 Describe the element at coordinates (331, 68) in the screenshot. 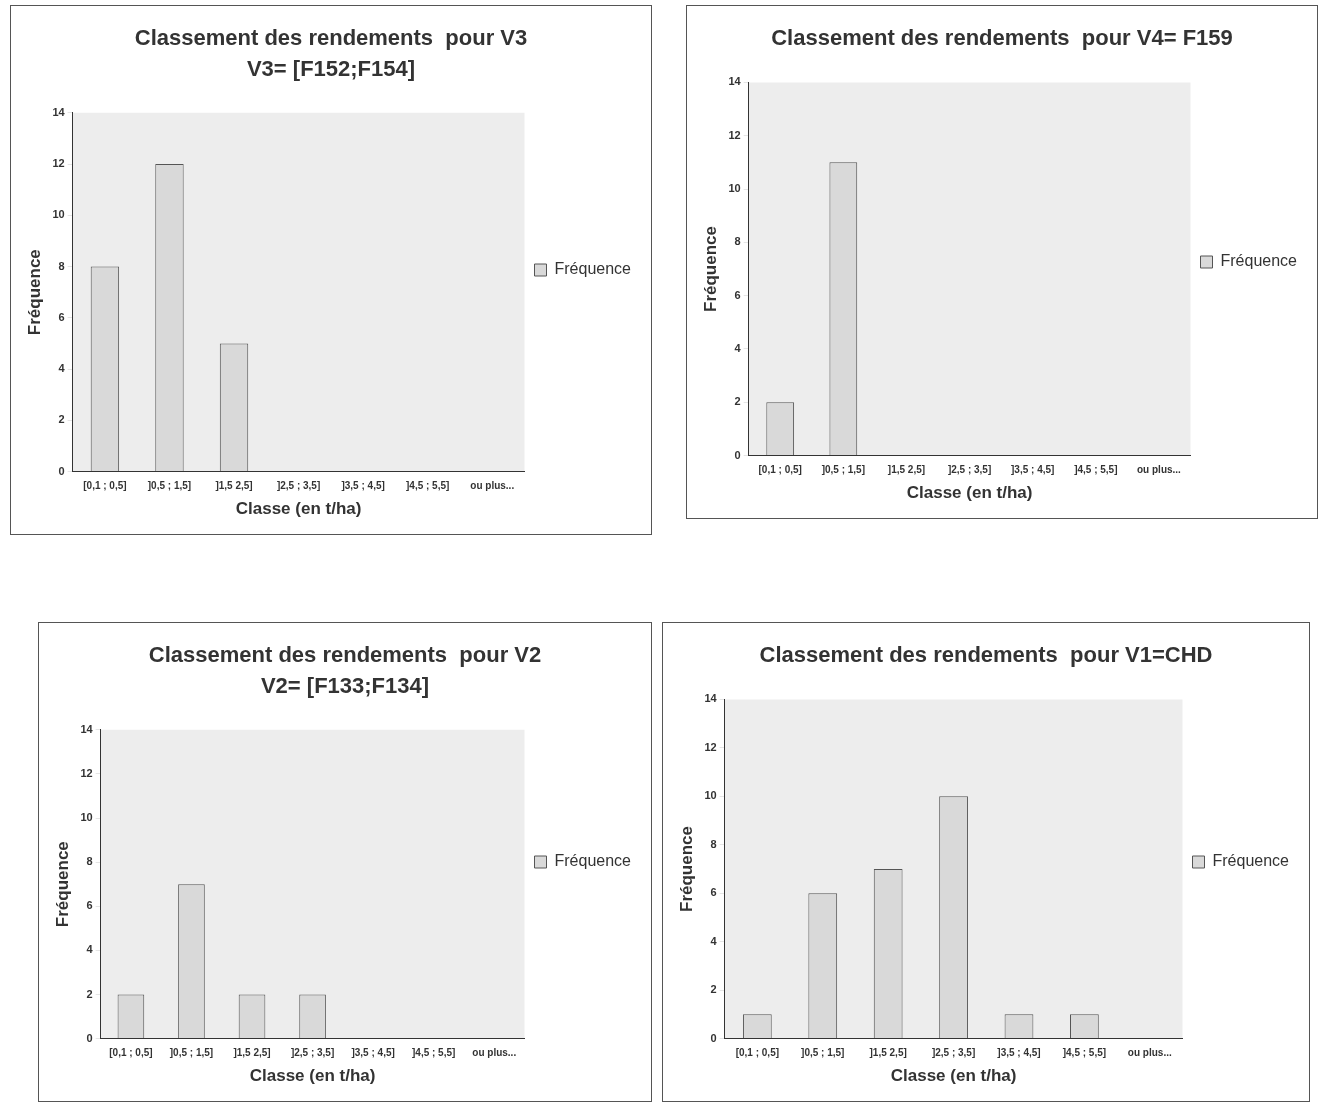

I see `chart-subtitle: V3= [F152;F154]` at that location.